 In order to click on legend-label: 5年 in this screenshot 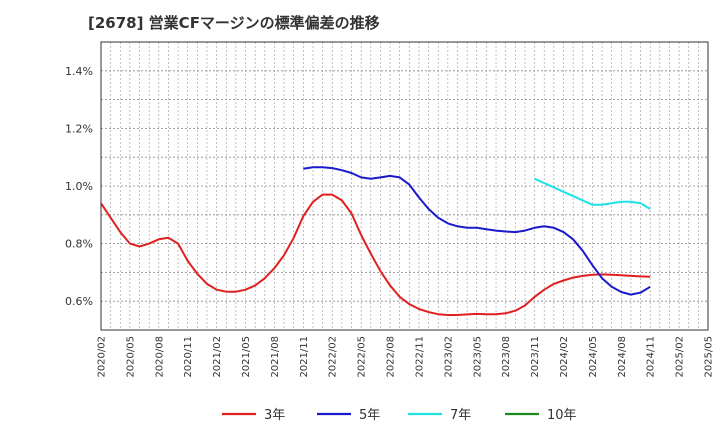, I will do `click(369, 415)`.